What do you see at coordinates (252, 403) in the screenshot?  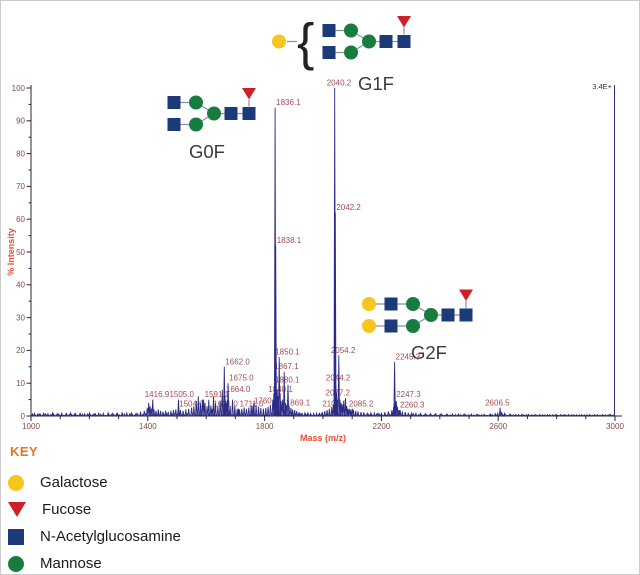 I see `peak-label: 1711.0` at bounding box center [252, 403].